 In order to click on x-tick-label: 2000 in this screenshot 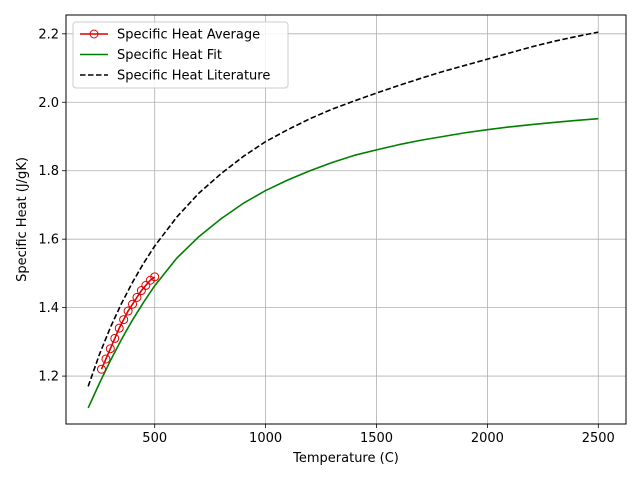, I will do `click(487, 438)`.